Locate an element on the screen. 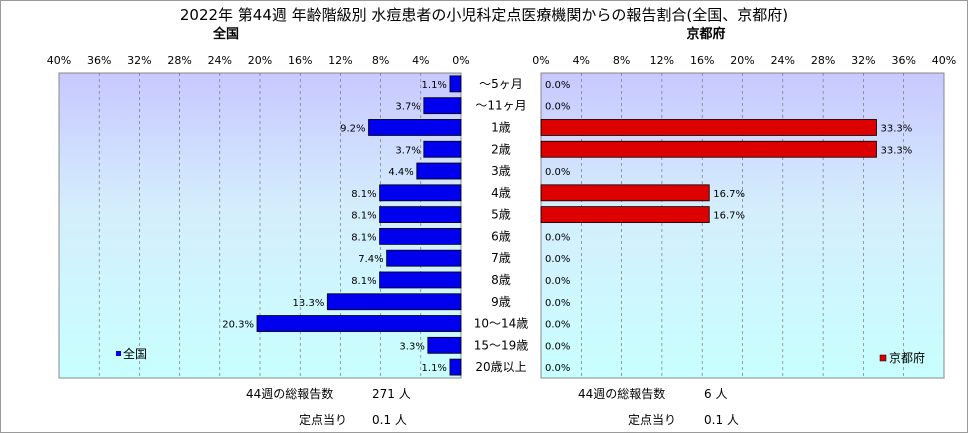  legend-zenkoku: 全国 is located at coordinates (135, 353).